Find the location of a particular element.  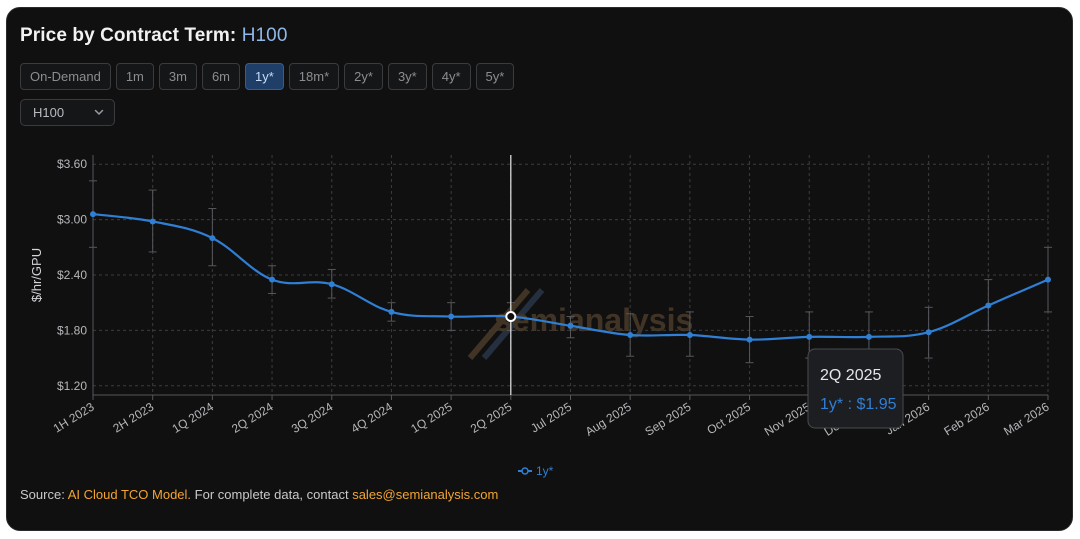

term-tab-2y: 2y* is located at coordinates (363, 76).